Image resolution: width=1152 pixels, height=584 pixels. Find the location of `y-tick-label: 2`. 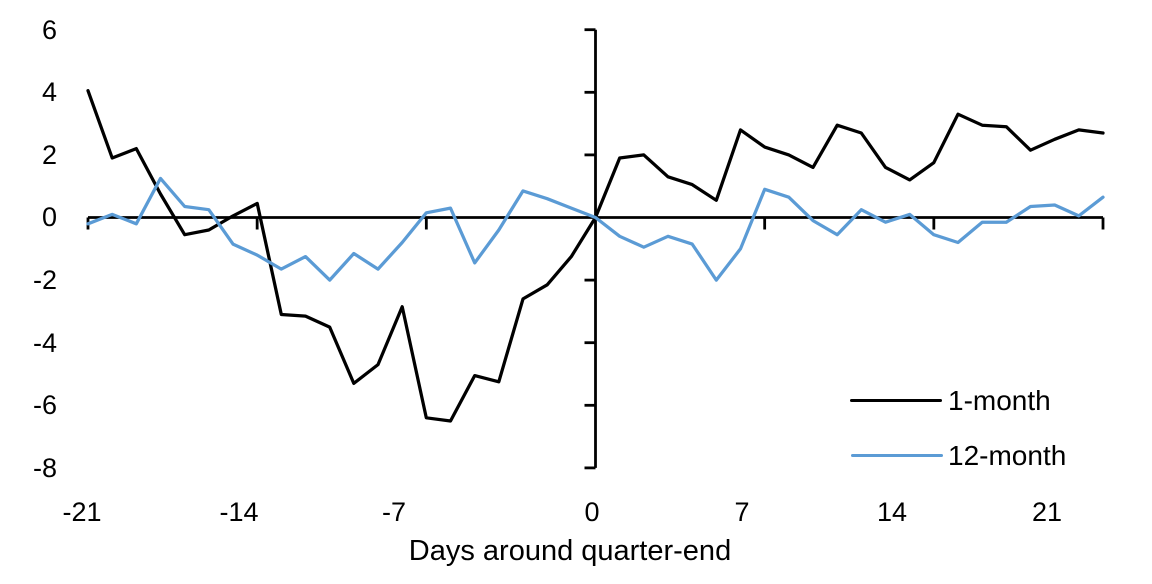

y-tick-label: 2 is located at coordinates (49, 155).